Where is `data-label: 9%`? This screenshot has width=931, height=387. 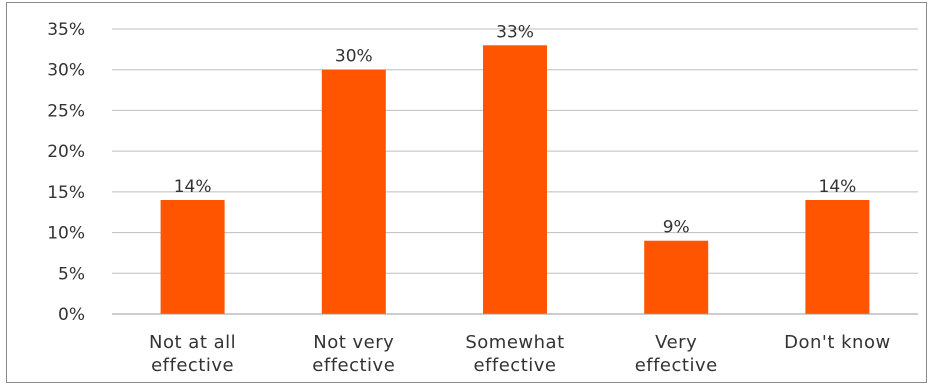
data-label: 9% is located at coordinates (676, 228).